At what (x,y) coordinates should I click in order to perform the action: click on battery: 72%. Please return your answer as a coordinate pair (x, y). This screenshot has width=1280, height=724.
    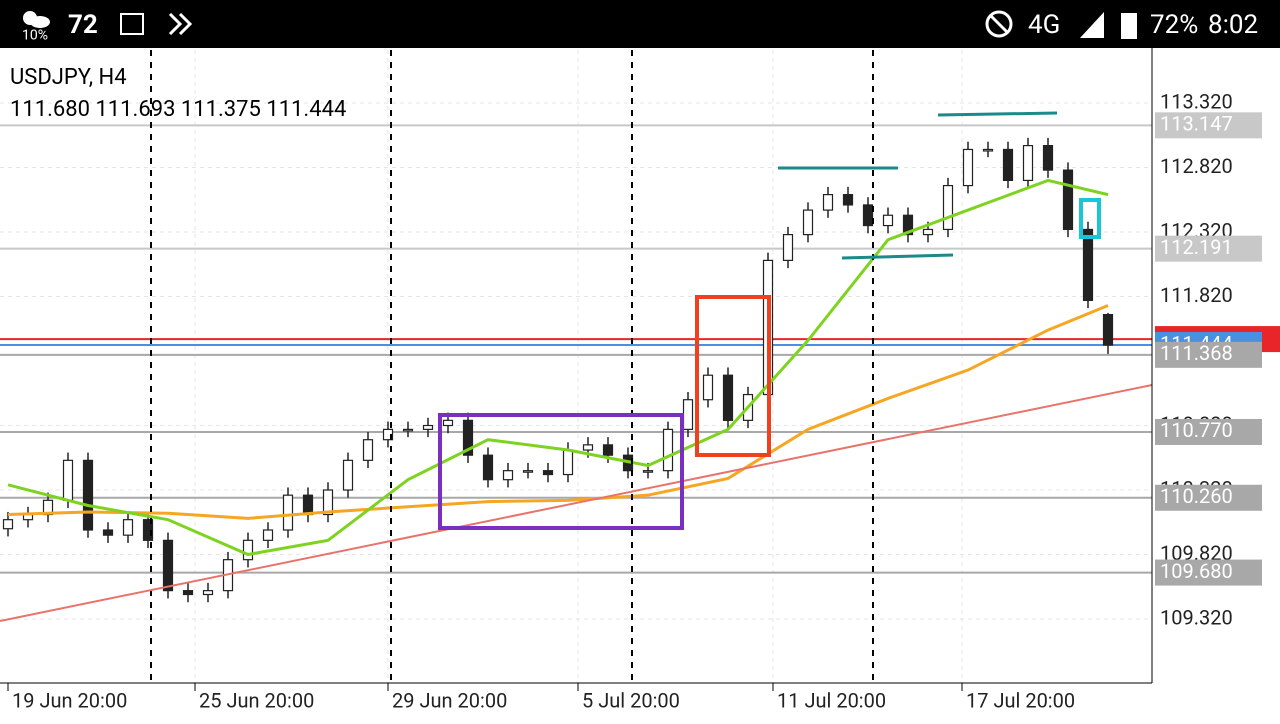
    Looking at the image, I should click on (1174, 25).